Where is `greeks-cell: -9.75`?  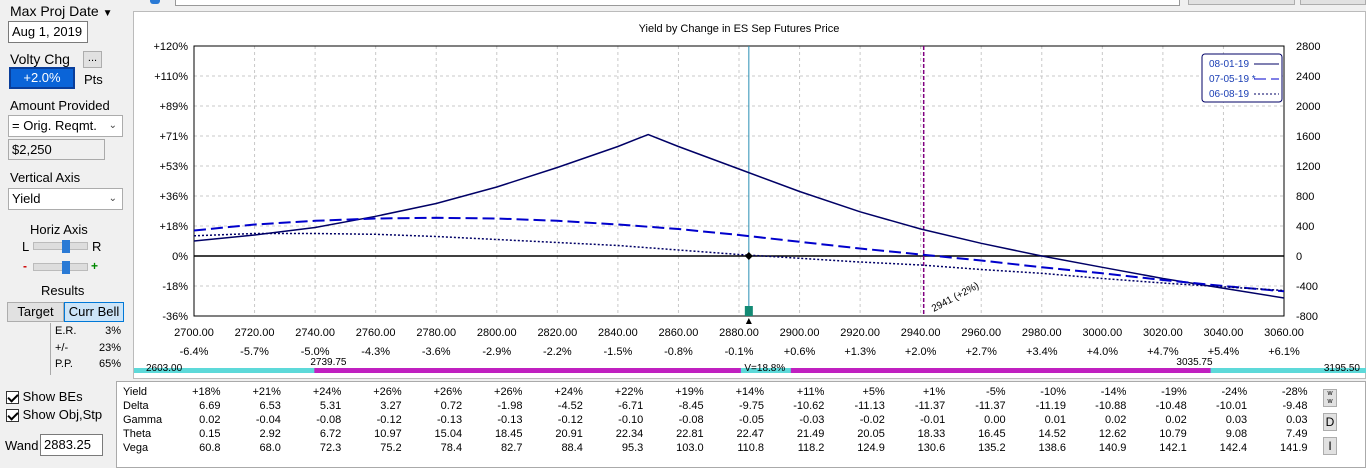 greeks-cell: -9.75 is located at coordinates (751, 406).